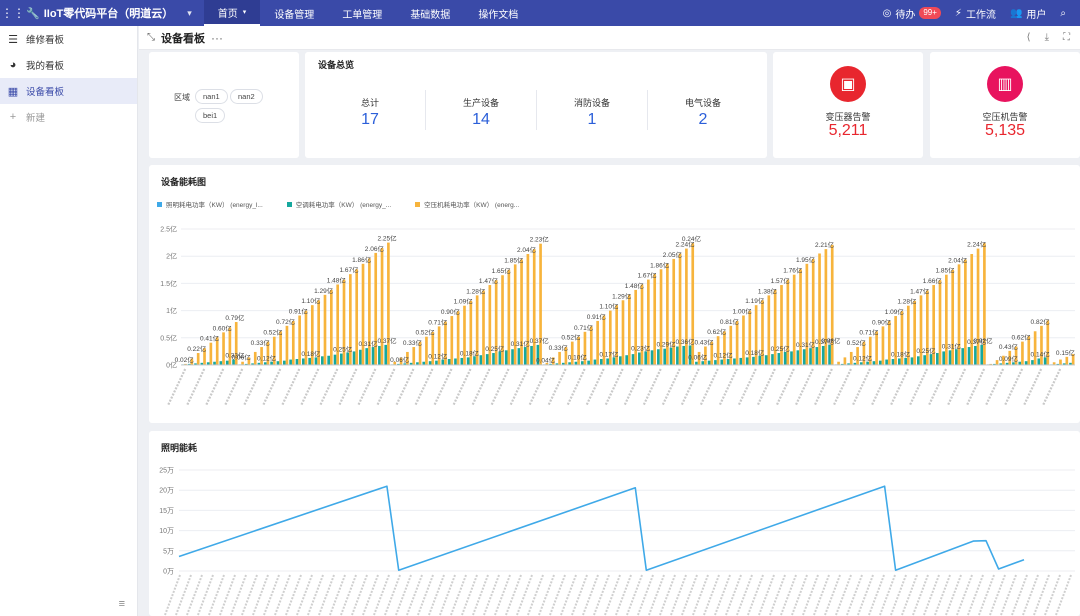  I want to click on app-brand: 🔧 IIoT零代码平台（明道云） ▾, so click(113, 13).